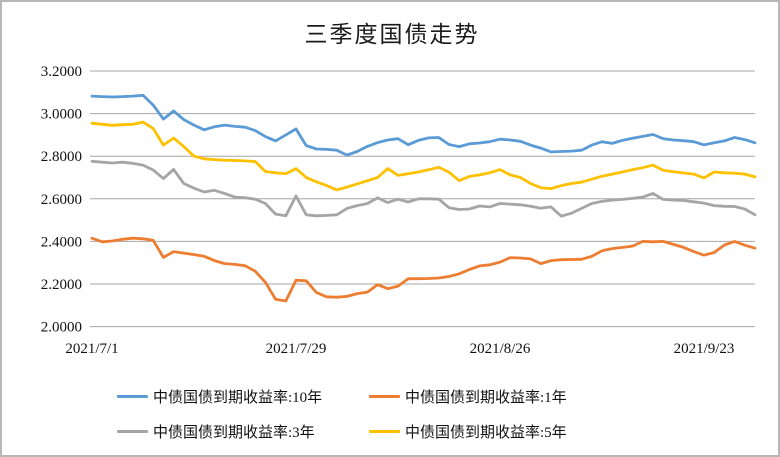  I want to click on legend-label: 中债国债到期收益率:5年, so click(486, 432).